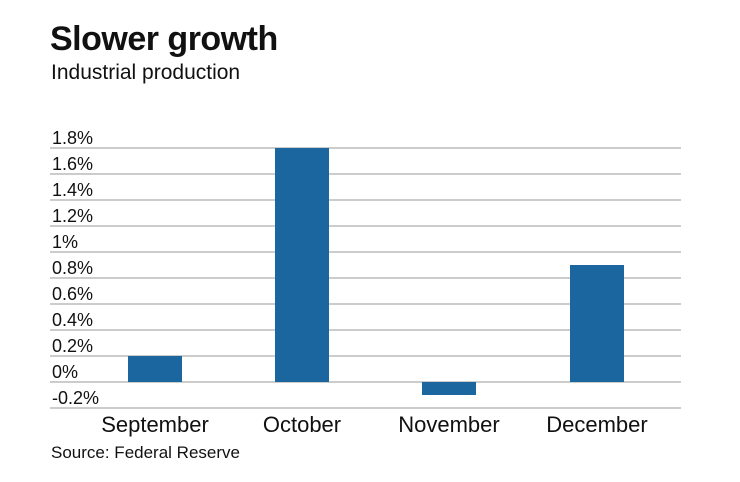 The width and height of the screenshot is (740, 482). Describe the element at coordinates (145, 452) in the screenshot. I see `source-note: Source: Federal Reserve` at that location.